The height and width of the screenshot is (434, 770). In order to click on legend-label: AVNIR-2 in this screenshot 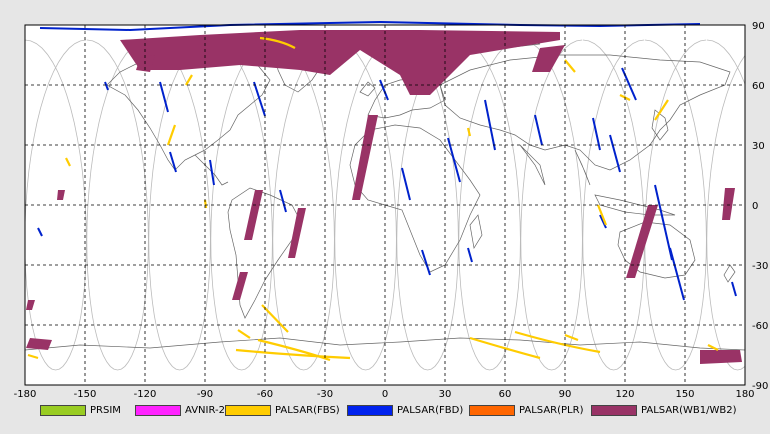, I will do `click(205, 410)`.